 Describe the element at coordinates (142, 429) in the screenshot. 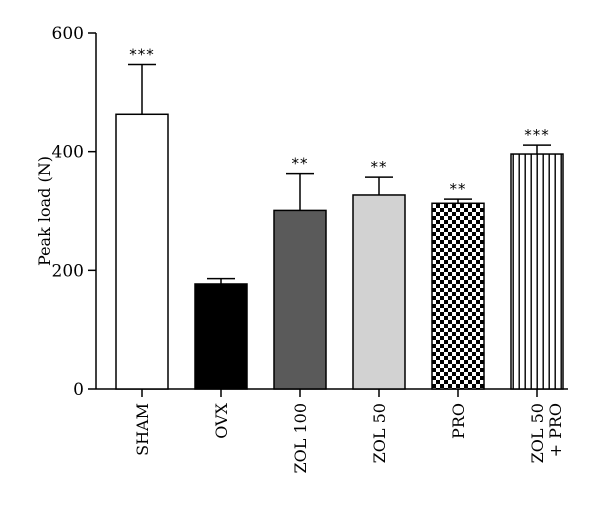

I see `x-tick-label: SHAM` at that location.